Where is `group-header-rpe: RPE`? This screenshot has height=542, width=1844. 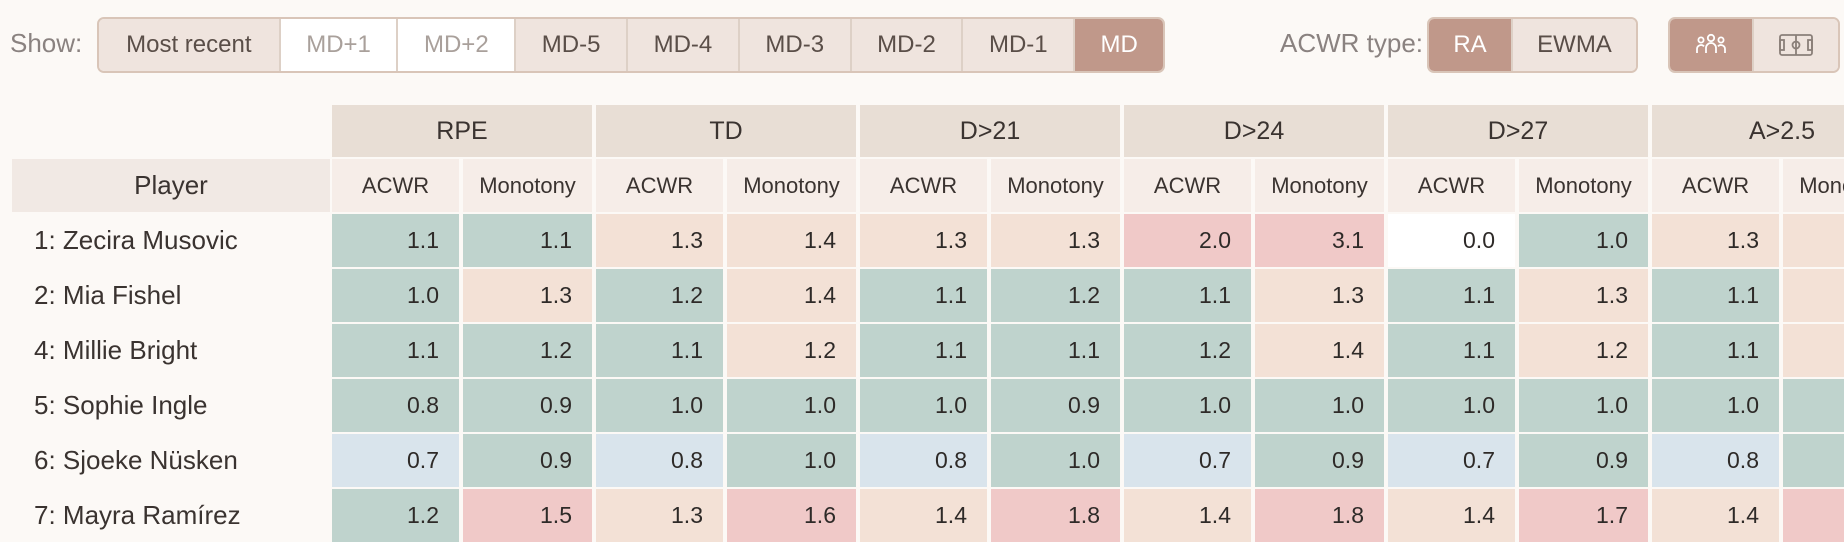
group-header-rpe: RPE is located at coordinates (463, 131).